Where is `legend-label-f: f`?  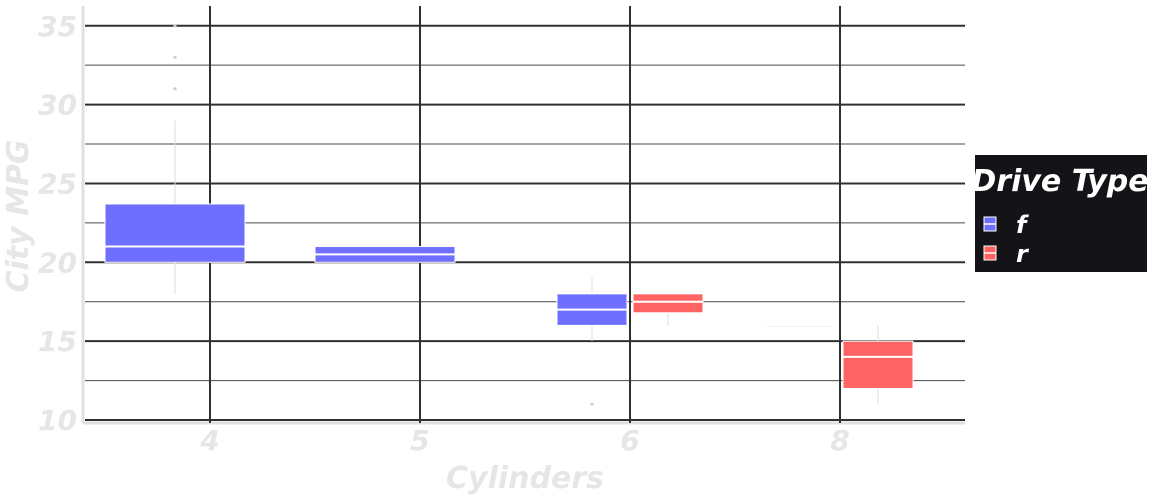
legend-label-f: f is located at coordinates (1022, 225).